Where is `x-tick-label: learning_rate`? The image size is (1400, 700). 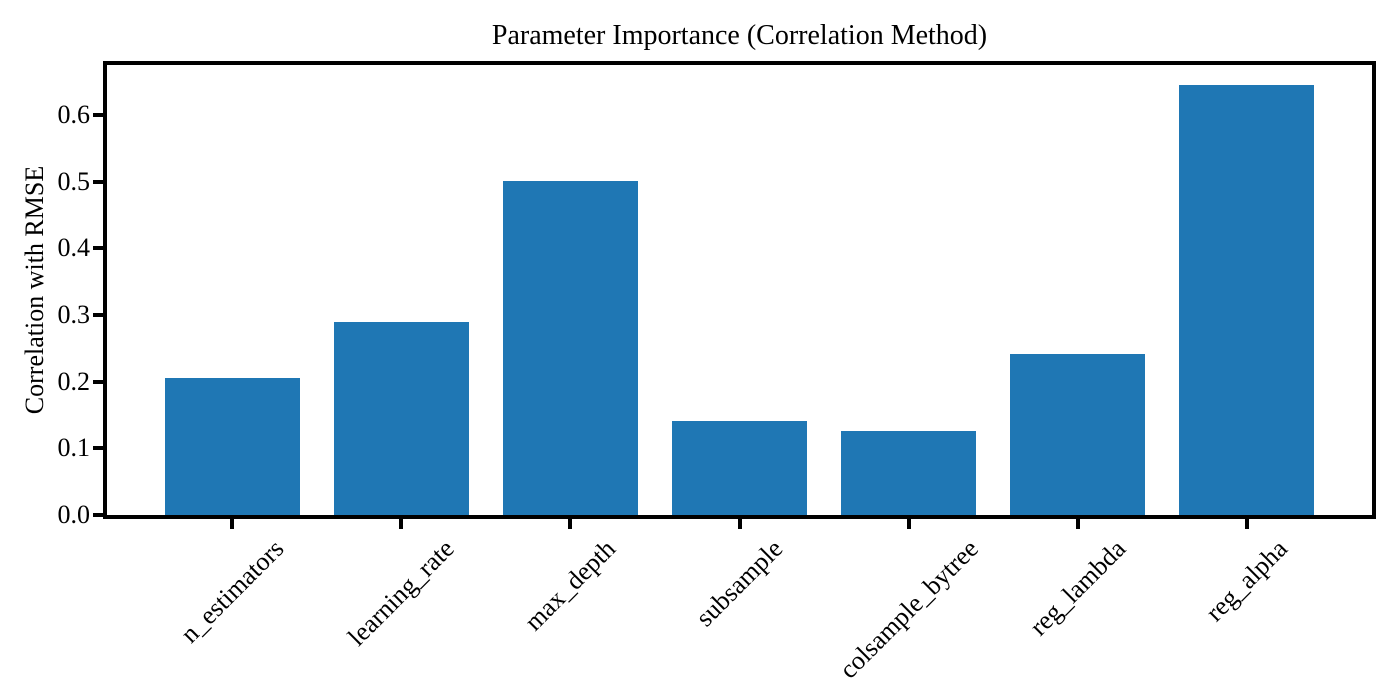 x-tick-label: learning_rate is located at coordinates (401, 593).